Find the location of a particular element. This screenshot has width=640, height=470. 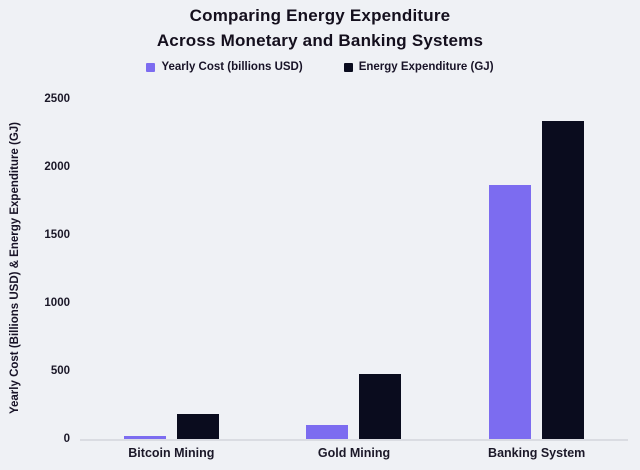

legend-item-yearly-cost: Yearly Cost (billions USD) is located at coordinates (224, 67).